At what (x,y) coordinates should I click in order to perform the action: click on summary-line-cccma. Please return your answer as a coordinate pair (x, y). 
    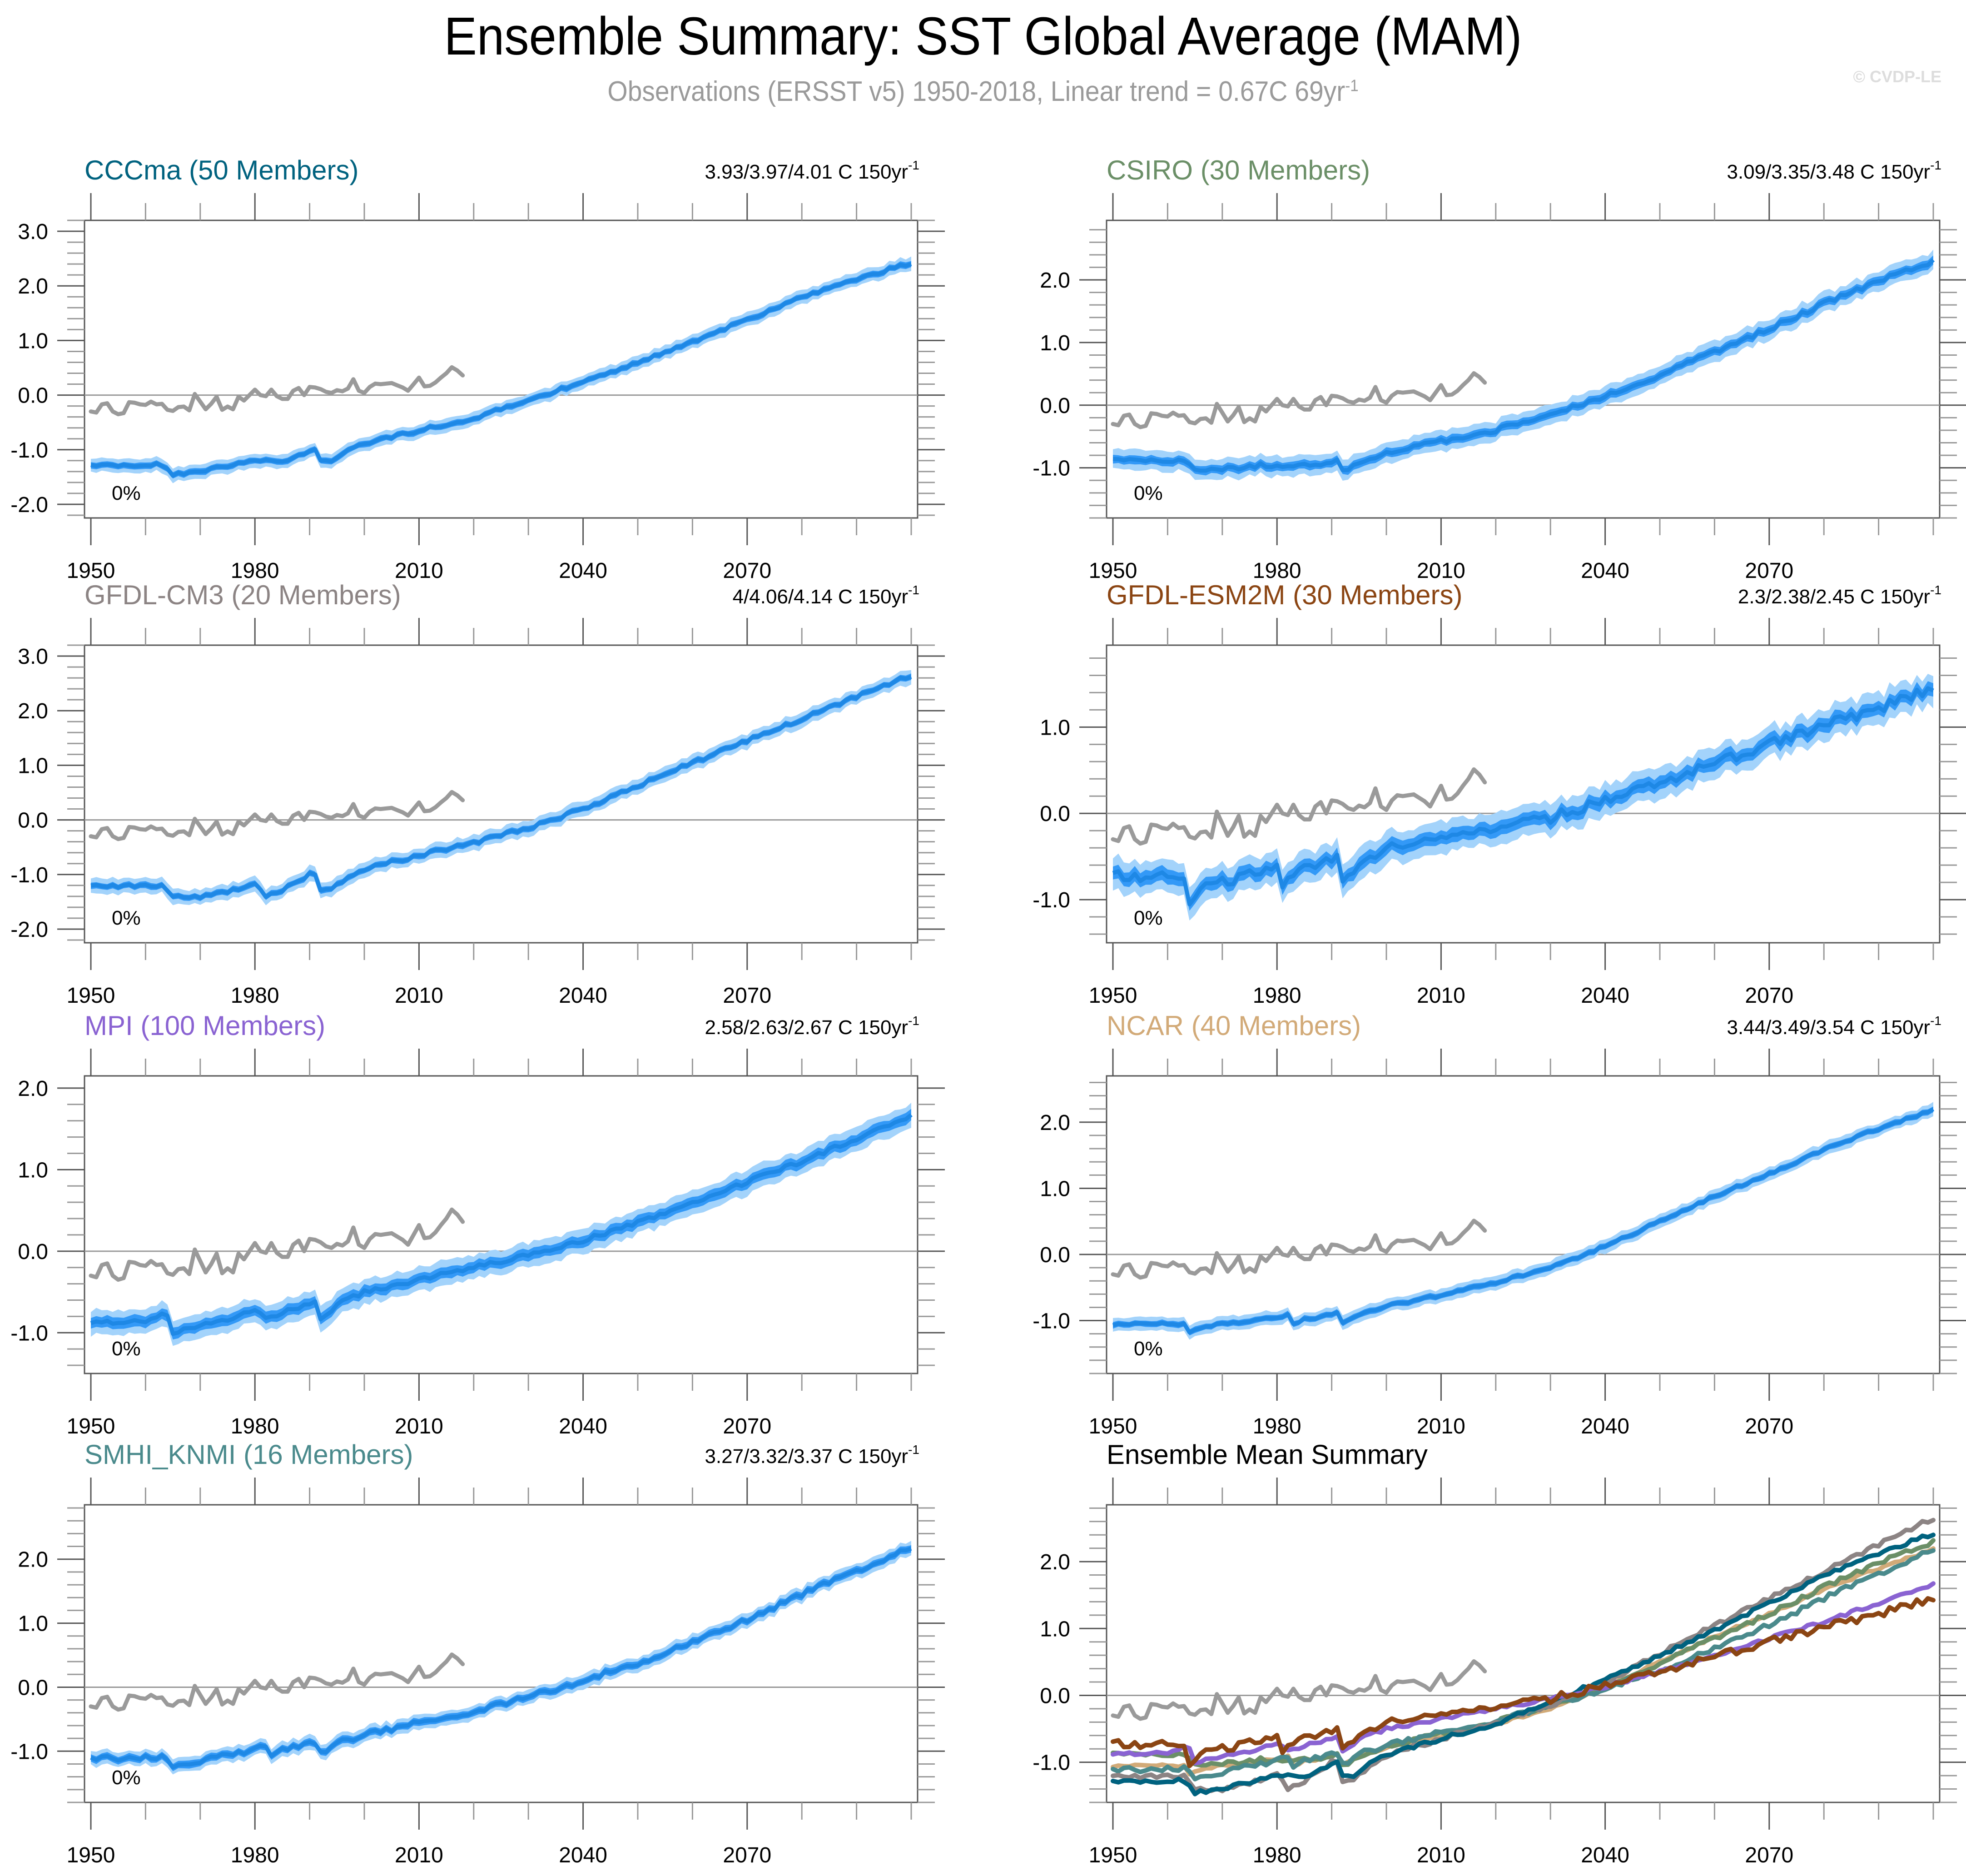
    Looking at the image, I should click on (1523, 1664).